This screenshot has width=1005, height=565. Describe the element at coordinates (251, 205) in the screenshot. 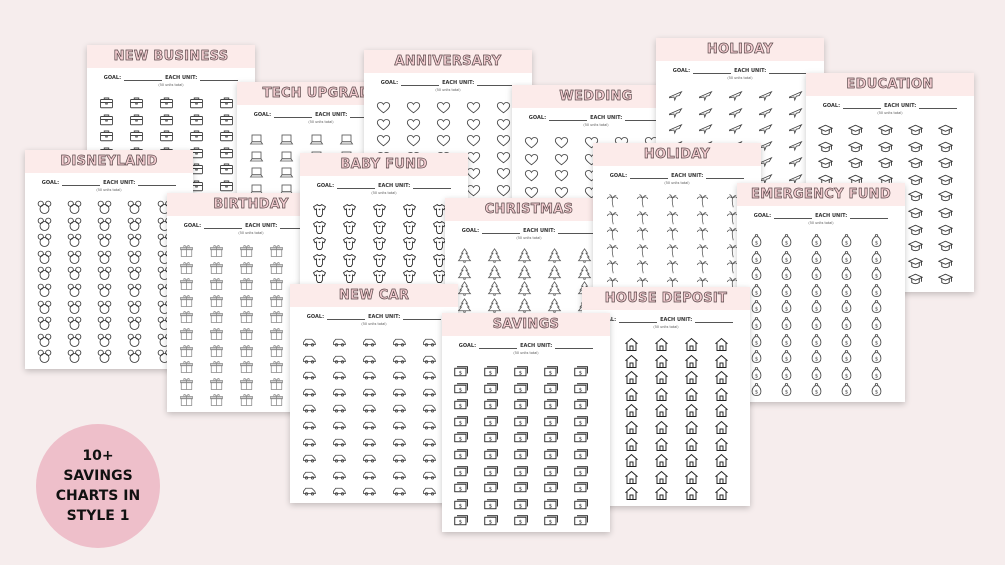

I see `card-title: BIRTHDAY` at that location.